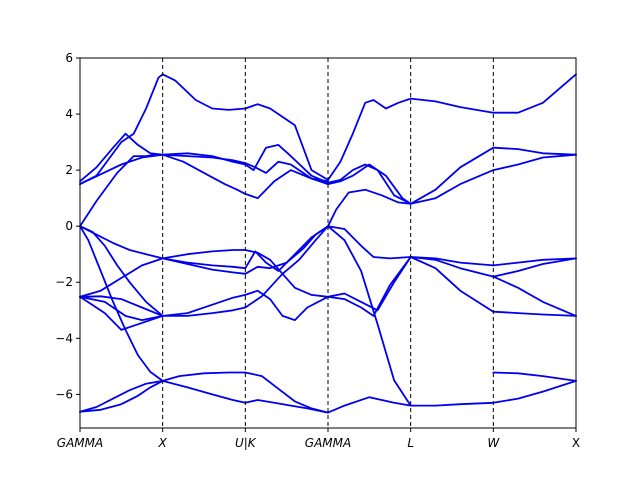 Image resolution: width=640 pixels, height=480 pixels. I want to click on y-tick-label: 4, so click(69, 114).